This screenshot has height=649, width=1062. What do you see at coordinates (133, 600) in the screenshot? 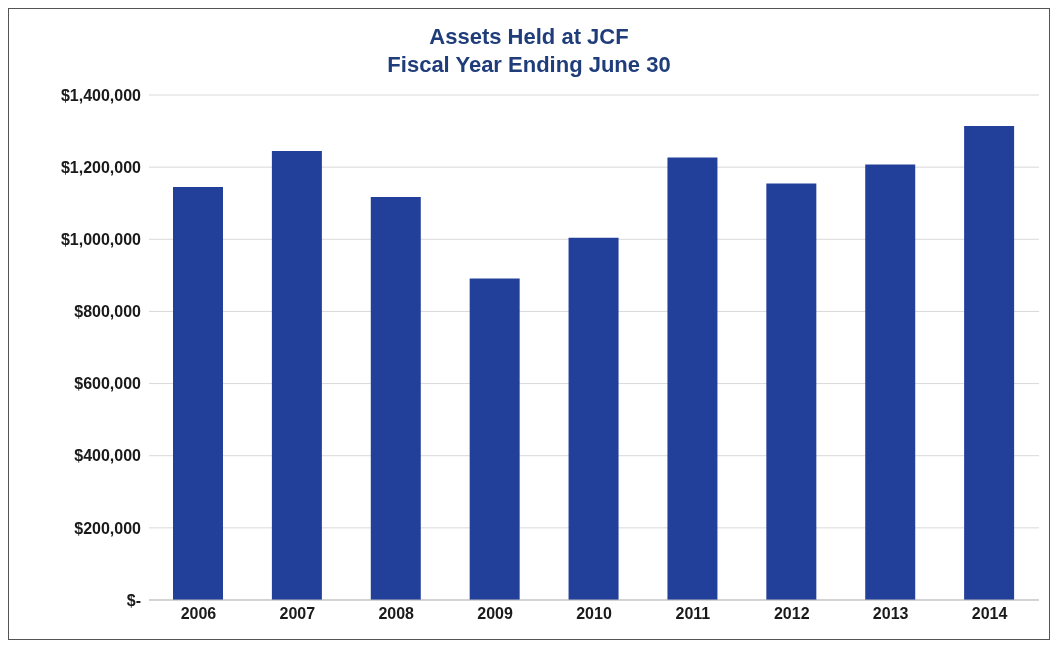
I see `y-tick-label: $-` at bounding box center [133, 600].